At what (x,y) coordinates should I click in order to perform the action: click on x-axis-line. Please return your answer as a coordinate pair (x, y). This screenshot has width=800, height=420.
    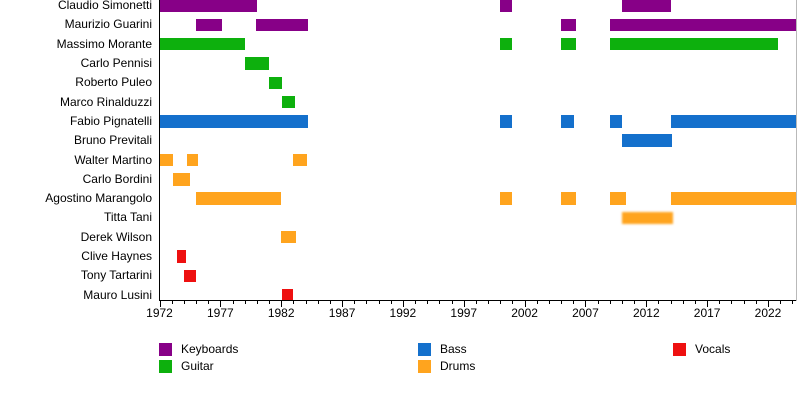
    Looking at the image, I should click on (478, 300).